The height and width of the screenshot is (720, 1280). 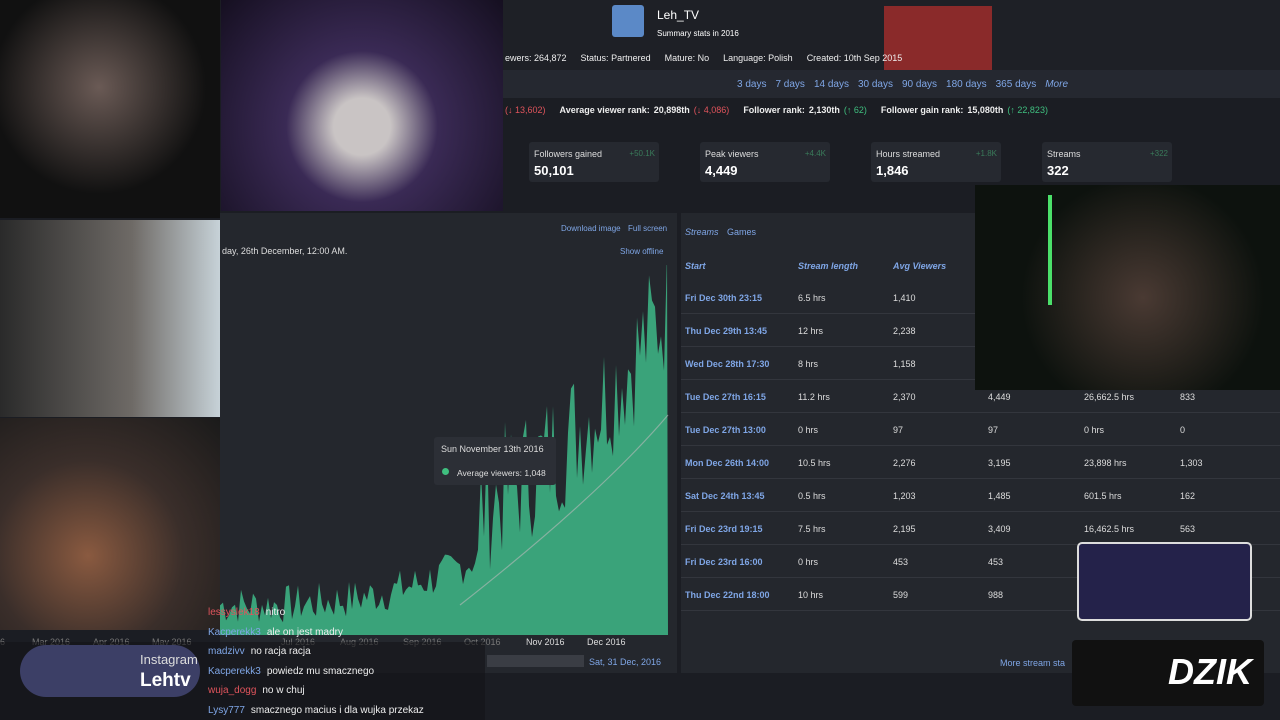 What do you see at coordinates (790, 84) in the screenshot?
I see `period: 7 days` at bounding box center [790, 84].